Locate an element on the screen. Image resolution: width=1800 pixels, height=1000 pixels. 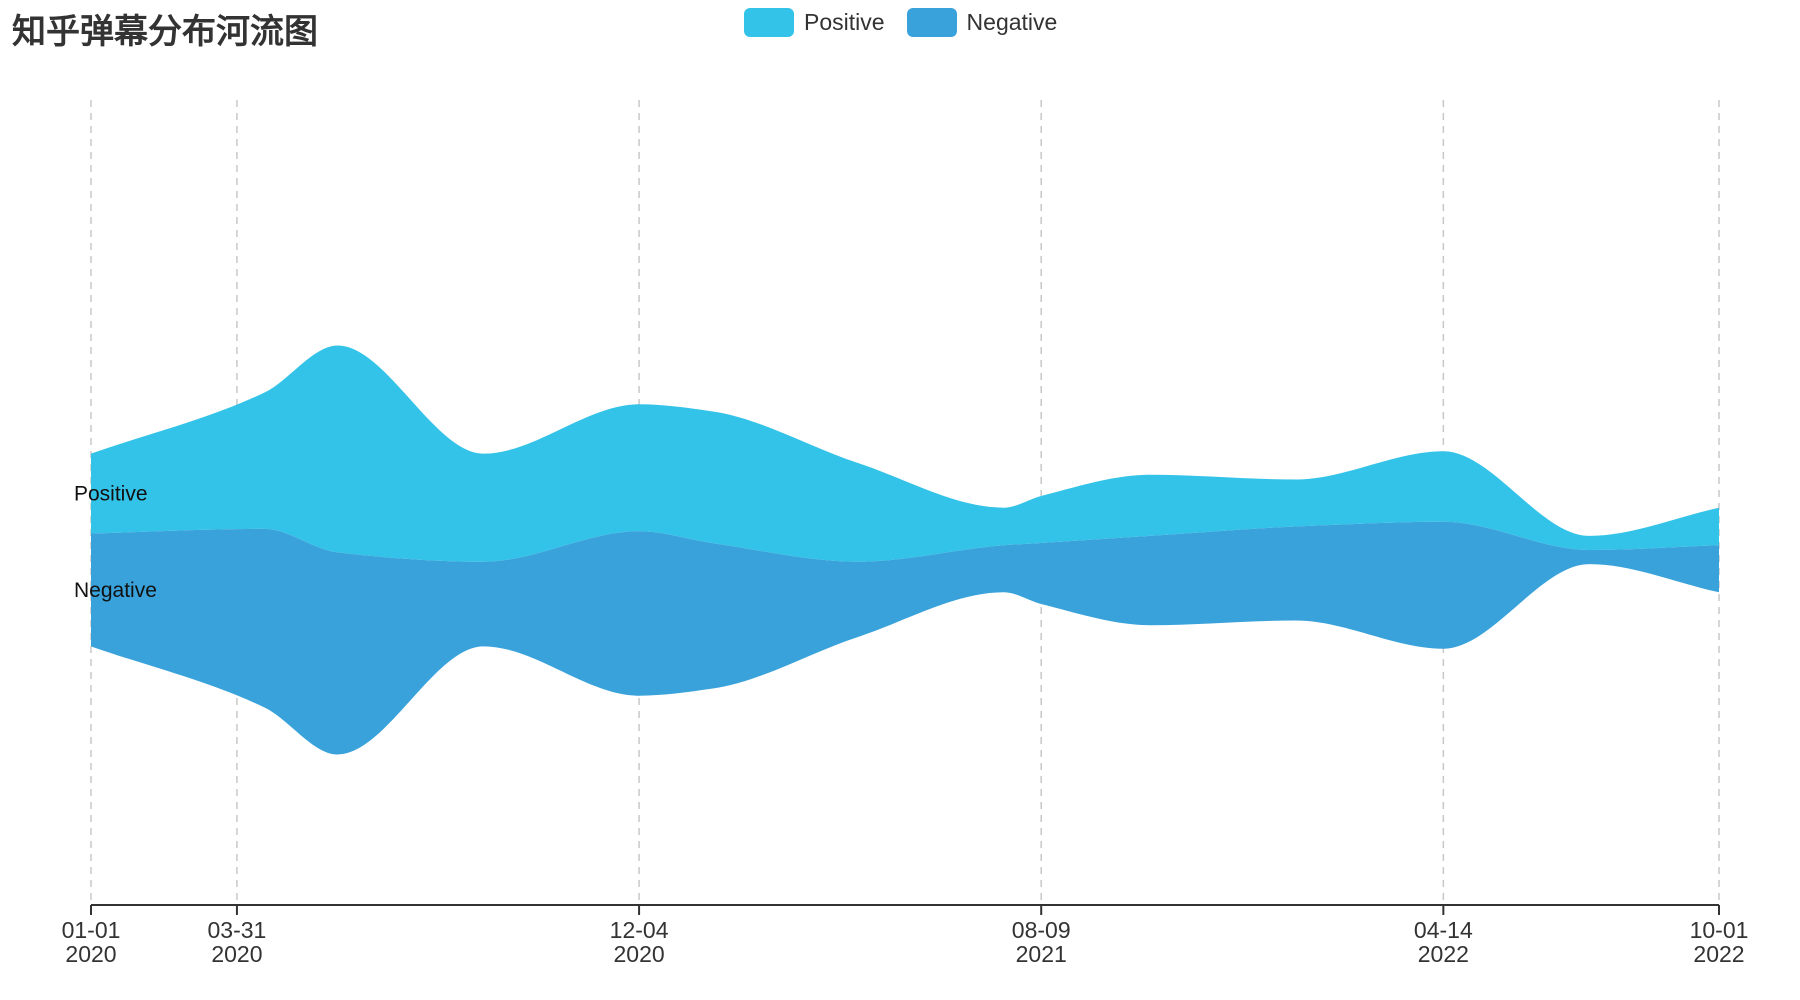
series-label-positive: Positive is located at coordinates (111, 494).